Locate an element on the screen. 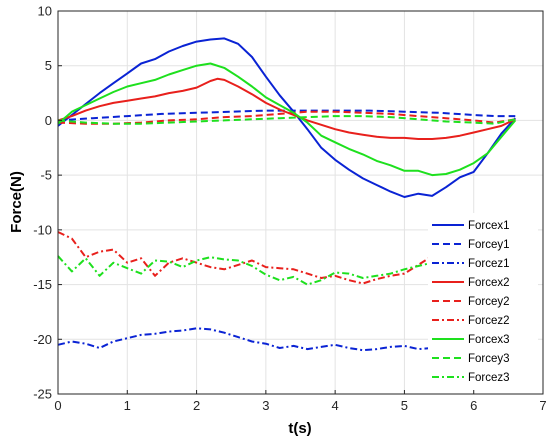  series-line-forcez2 is located at coordinates (286, 258).